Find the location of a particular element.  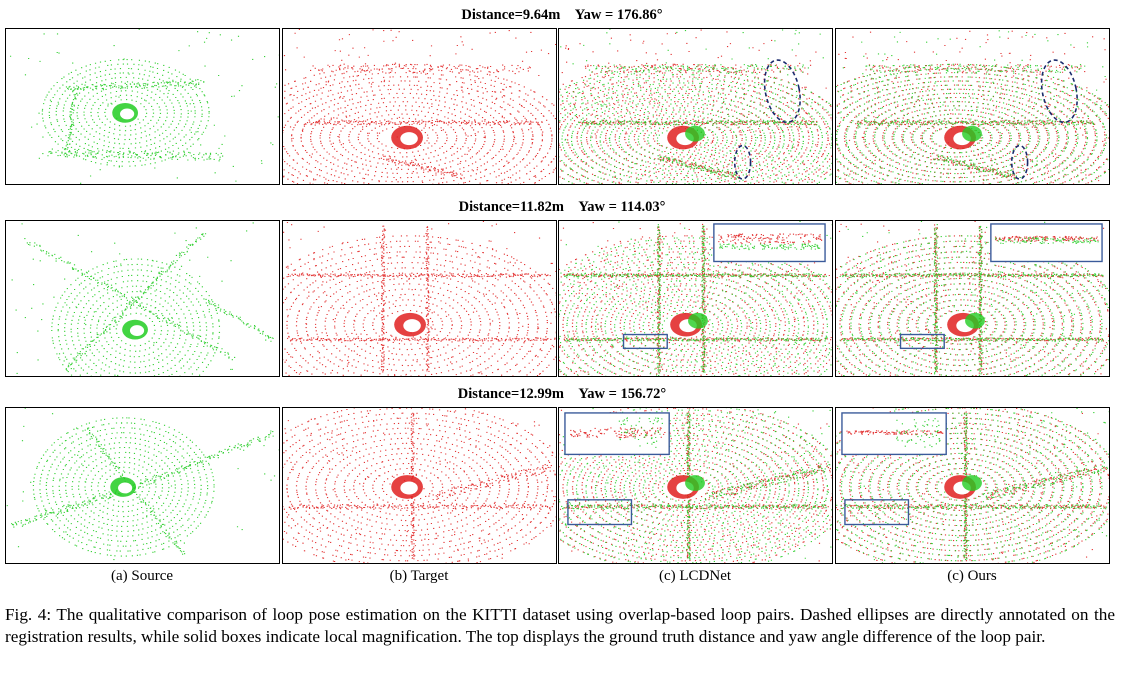

pointcloud-row2-lcdnet is located at coordinates (695, 298).